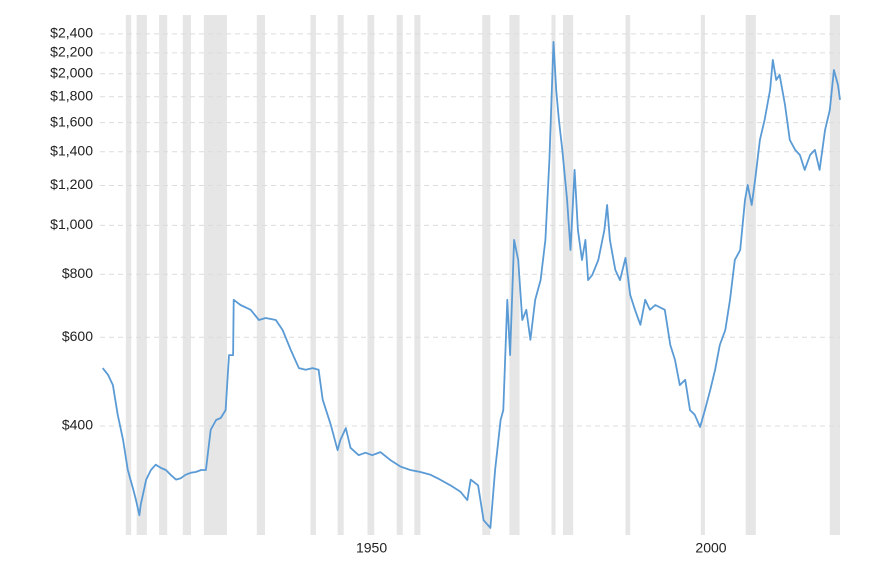 The width and height of the screenshot is (888, 565). Describe the element at coordinates (710, 548) in the screenshot. I see `x-tick-label: 2000` at that location.